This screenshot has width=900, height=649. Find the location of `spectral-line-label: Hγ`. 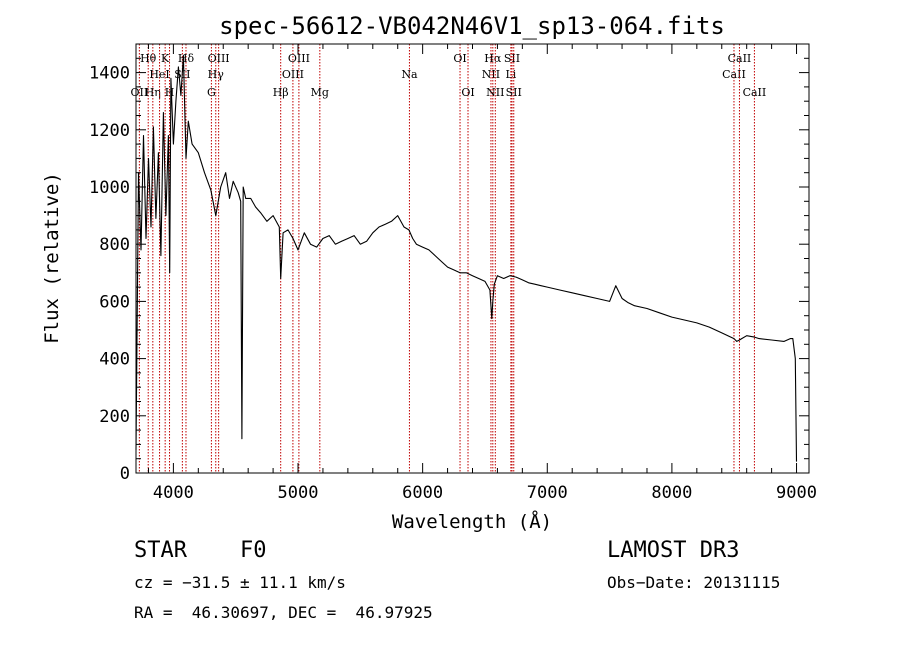

spectral-line-label: Hγ is located at coordinates (216, 74).